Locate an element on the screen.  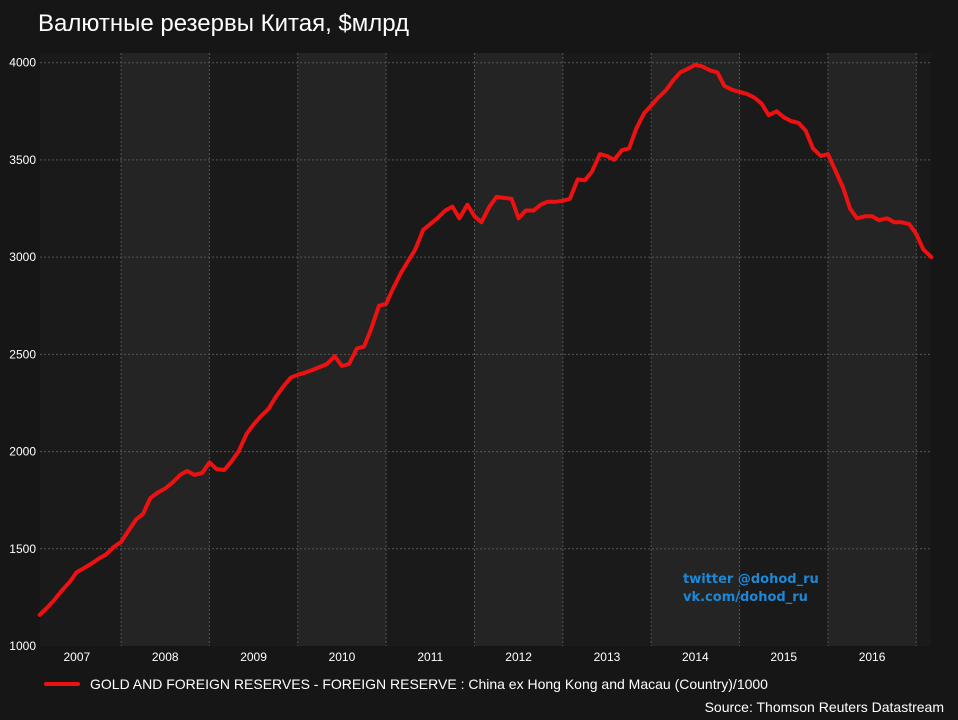
watermark-twitter: twitter @dohod_ru is located at coordinates (751, 579).